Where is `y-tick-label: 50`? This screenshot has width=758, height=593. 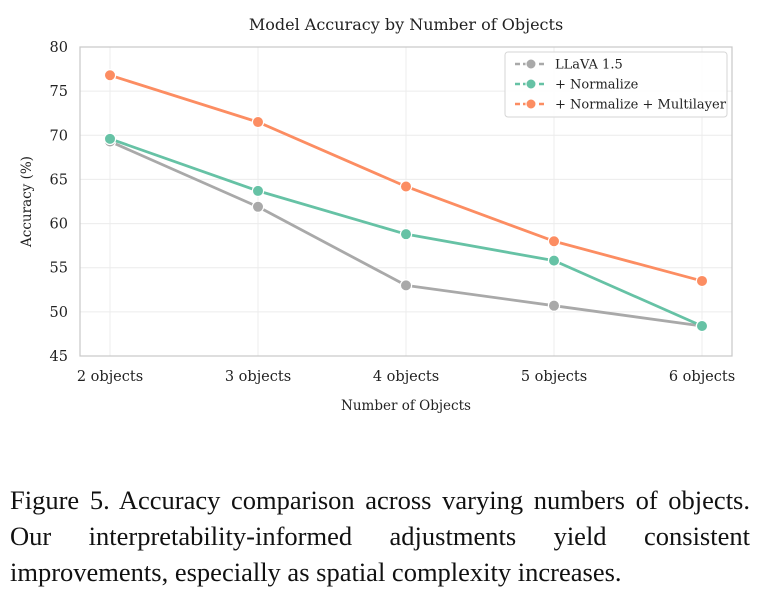 y-tick-label: 50 is located at coordinates (59, 313).